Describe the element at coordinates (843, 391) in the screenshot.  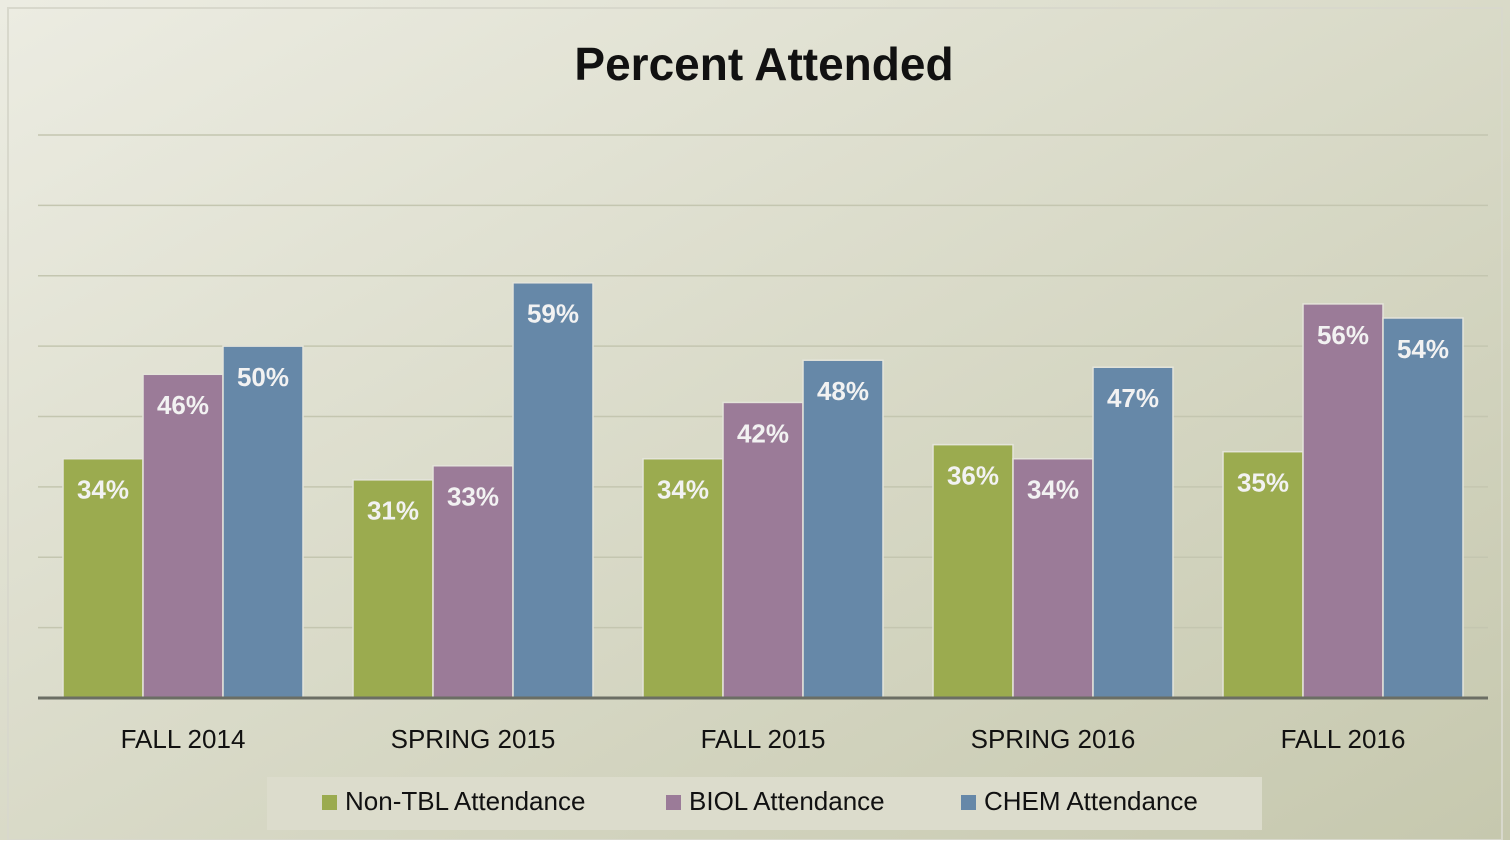
I see `data-label: 48%` at that location.